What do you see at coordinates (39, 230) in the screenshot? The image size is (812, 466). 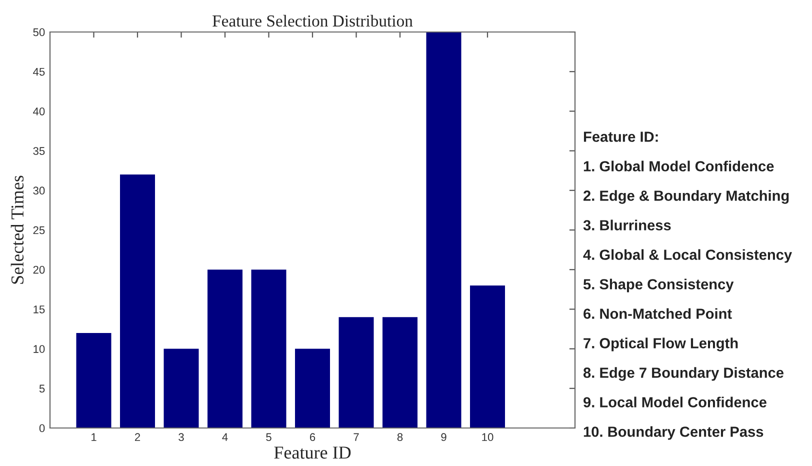 I see `y-tick-label: 25` at bounding box center [39, 230].